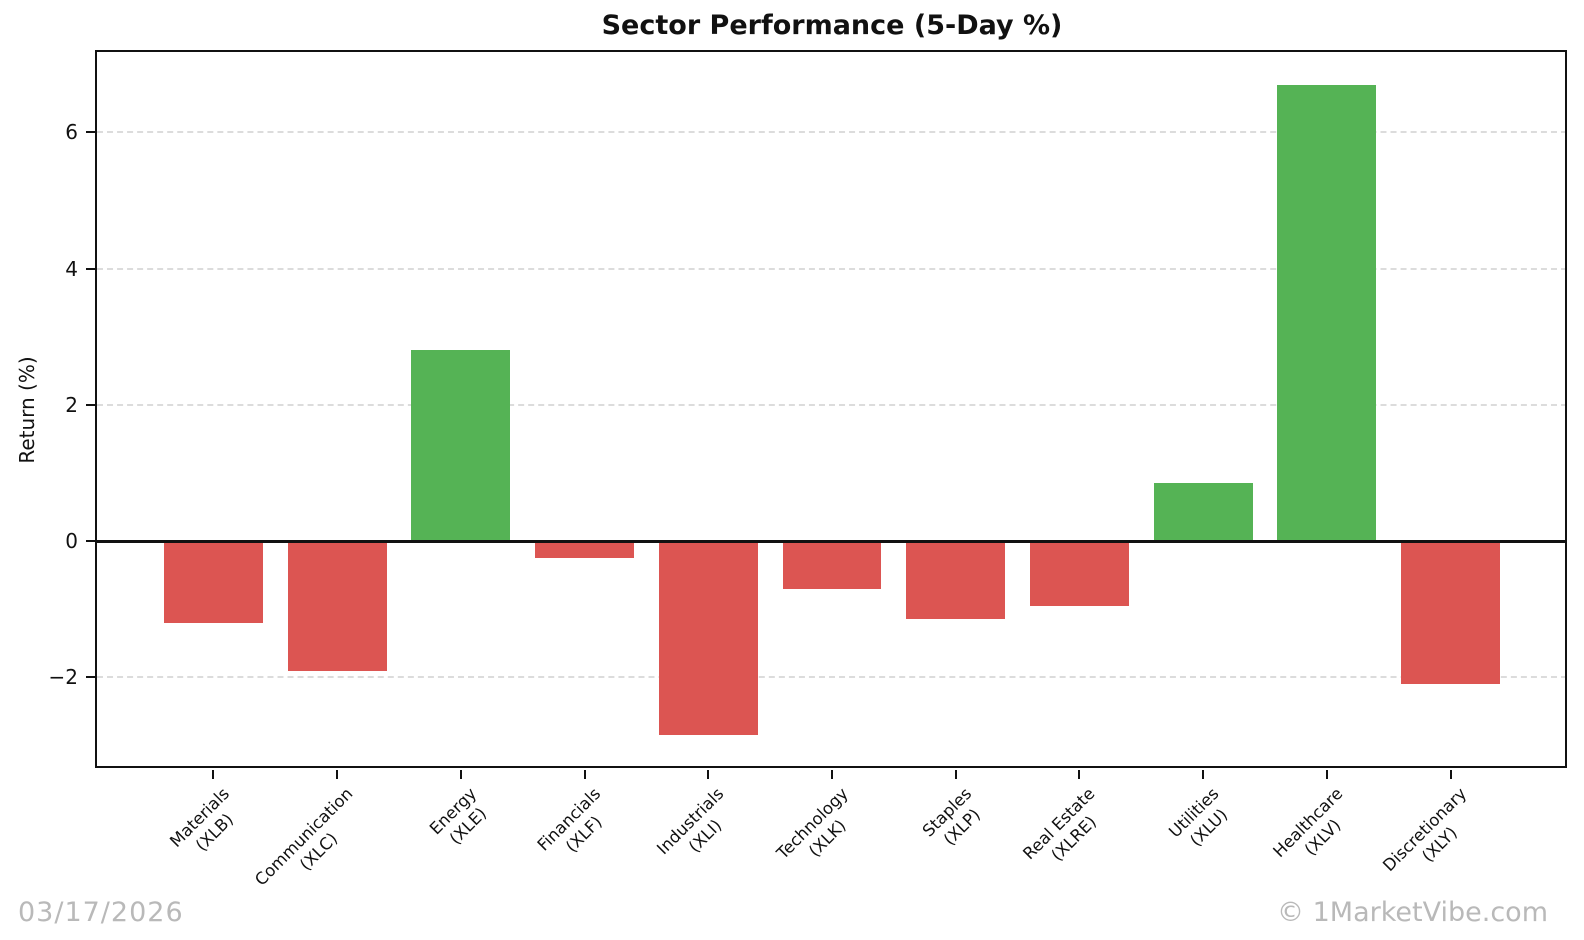 This screenshot has width=1584, height=940. What do you see at coordinates (457, 816) in the screenshot?
I see `xtick-label-xle: Energy (XLE)` at bounding box center [457, 816].